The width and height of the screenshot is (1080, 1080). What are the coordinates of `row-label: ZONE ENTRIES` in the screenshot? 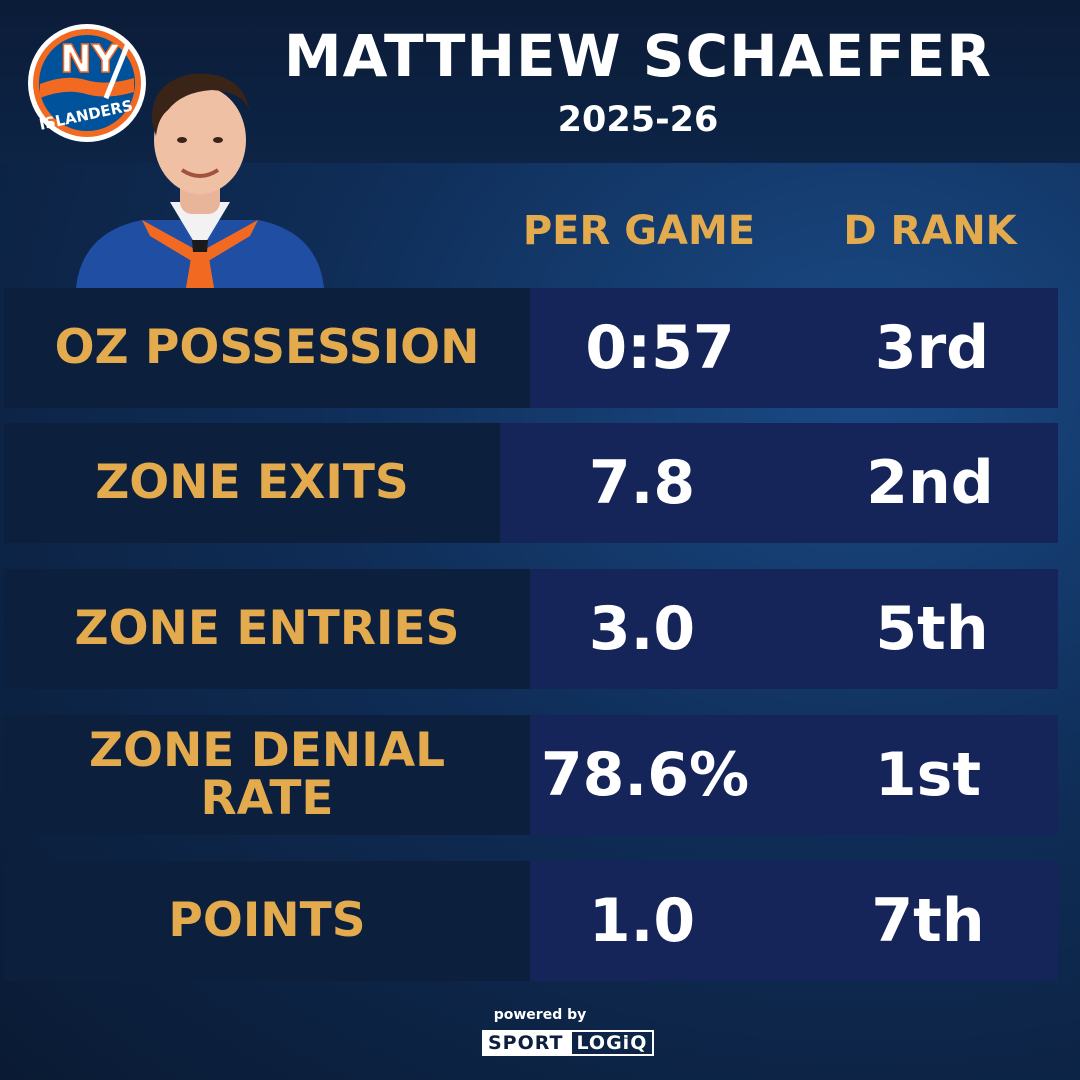 It's located at (267, 629).